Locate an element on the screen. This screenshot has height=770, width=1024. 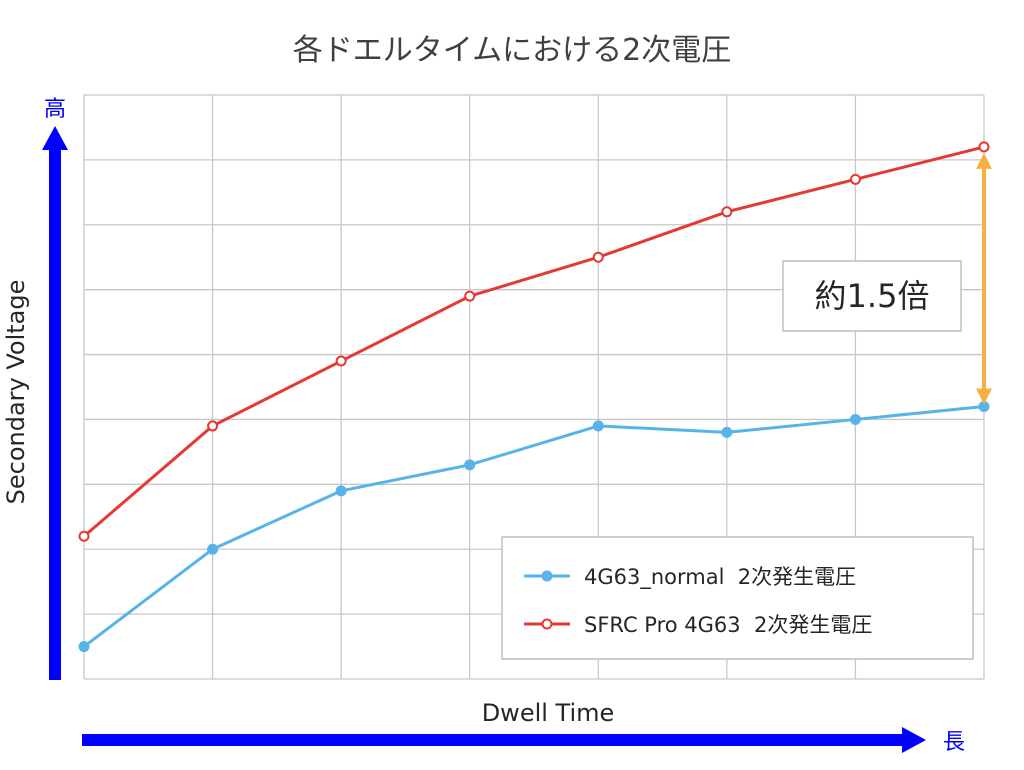
chart-title: 各ドエルタイムにおける2次電圧 is located at coordinates (512, 50).